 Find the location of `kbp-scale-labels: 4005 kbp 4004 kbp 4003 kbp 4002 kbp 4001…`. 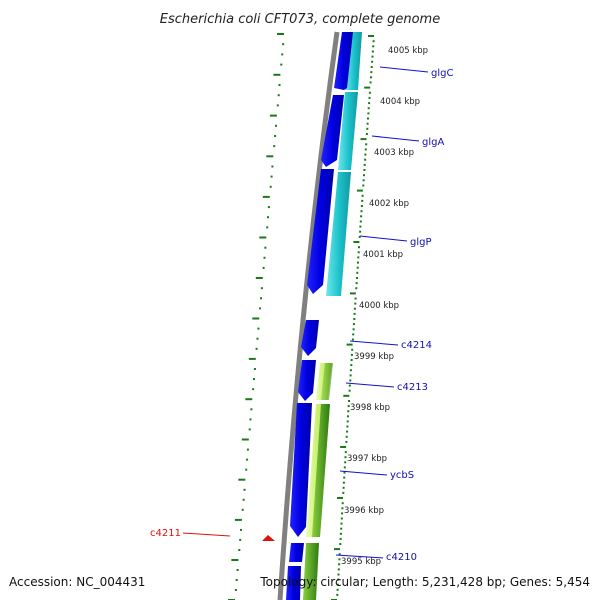

kbp-scale-labels: 4005 kbp 4004 kbp 4003 kbp 4002 kbp 4001… is located at coordinates (384, 306).